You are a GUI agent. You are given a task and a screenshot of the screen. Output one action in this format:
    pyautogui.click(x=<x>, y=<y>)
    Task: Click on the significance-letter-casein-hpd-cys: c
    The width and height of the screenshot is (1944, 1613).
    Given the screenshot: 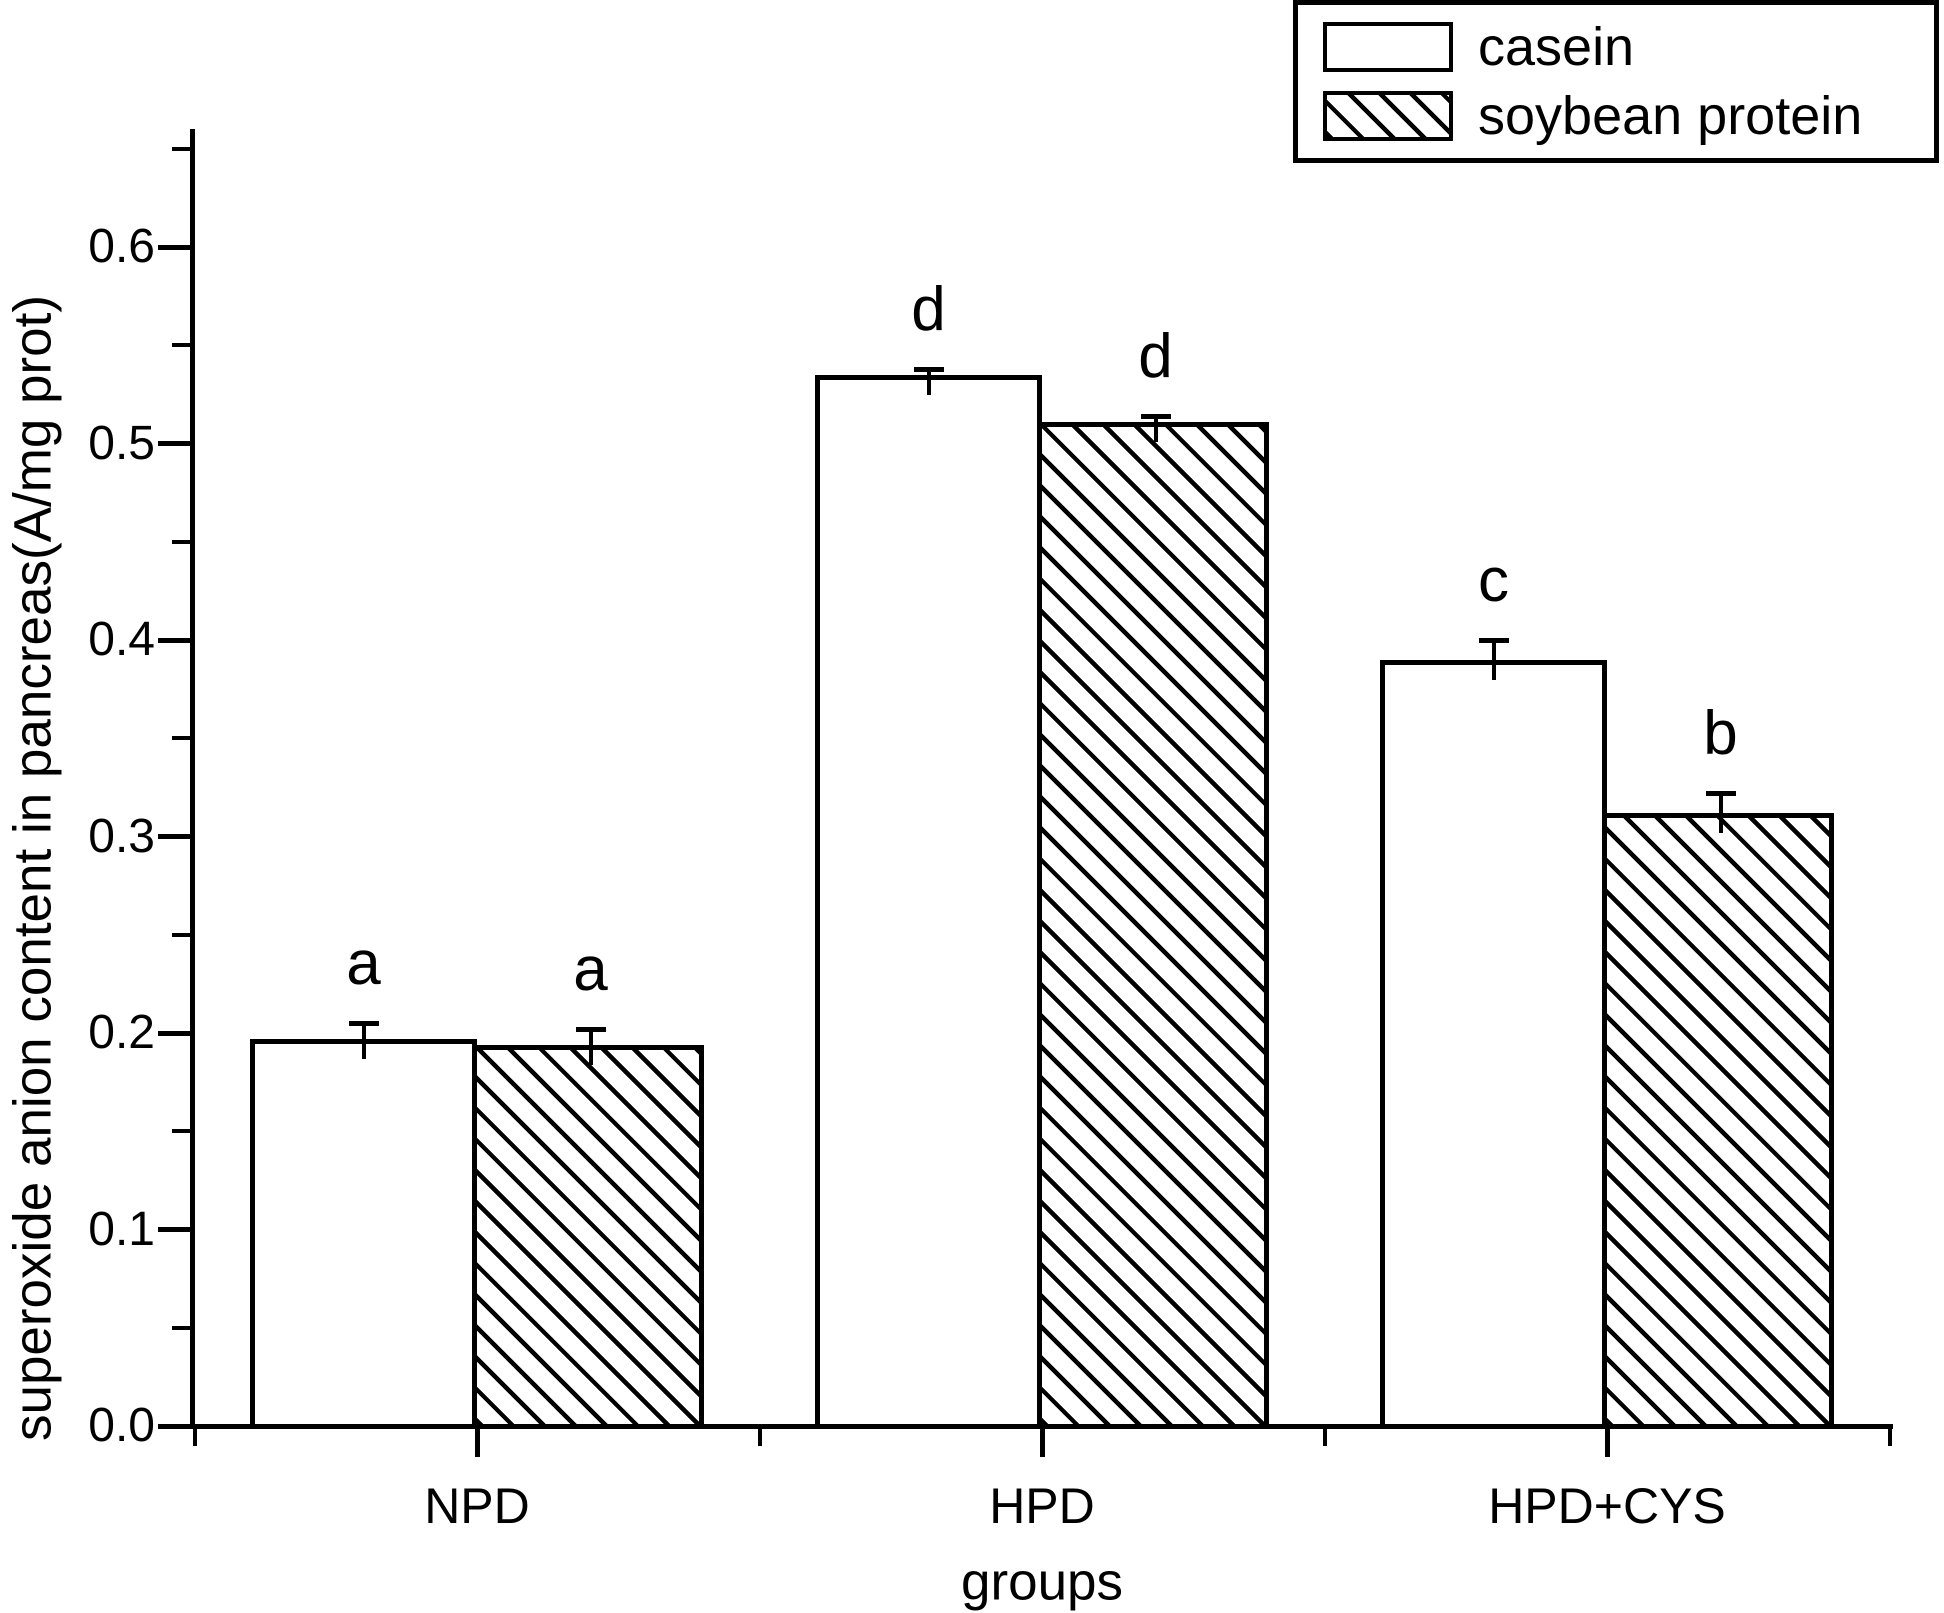 What is the action you would take?
    pyautogui.click(x=1493, y=581)
    